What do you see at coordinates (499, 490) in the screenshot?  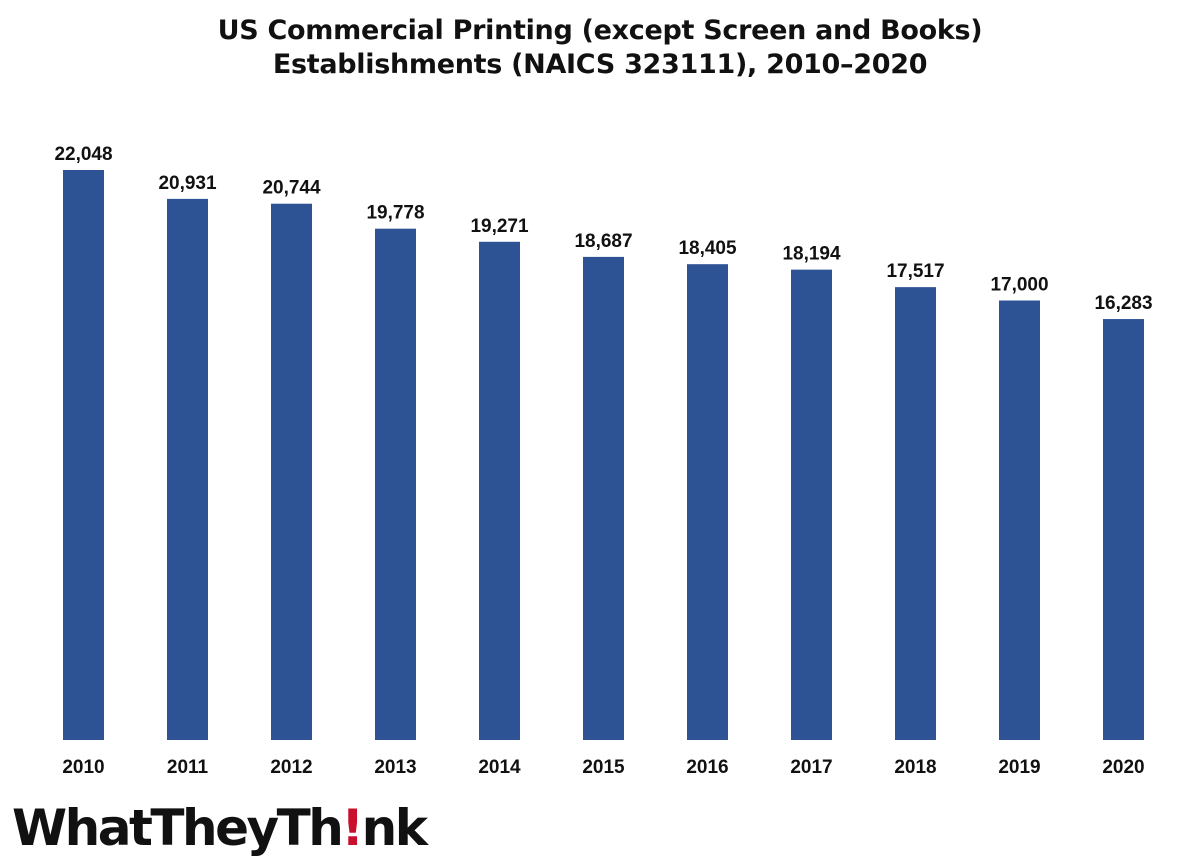 I see `bar-2014` at bounding box center [499, 490].